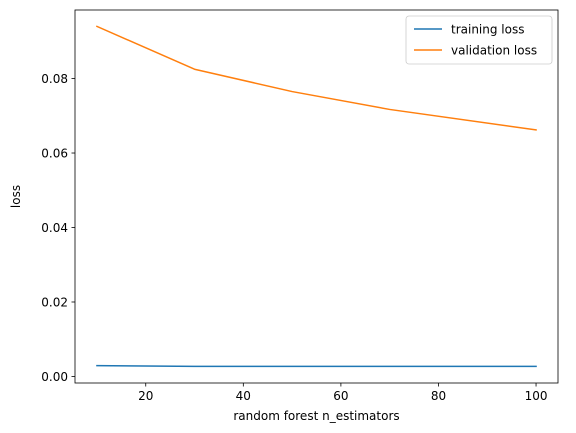  Describe the element at coordinates (16, 196) in the screenshot. I see `y-axis-title: loss` at that location.